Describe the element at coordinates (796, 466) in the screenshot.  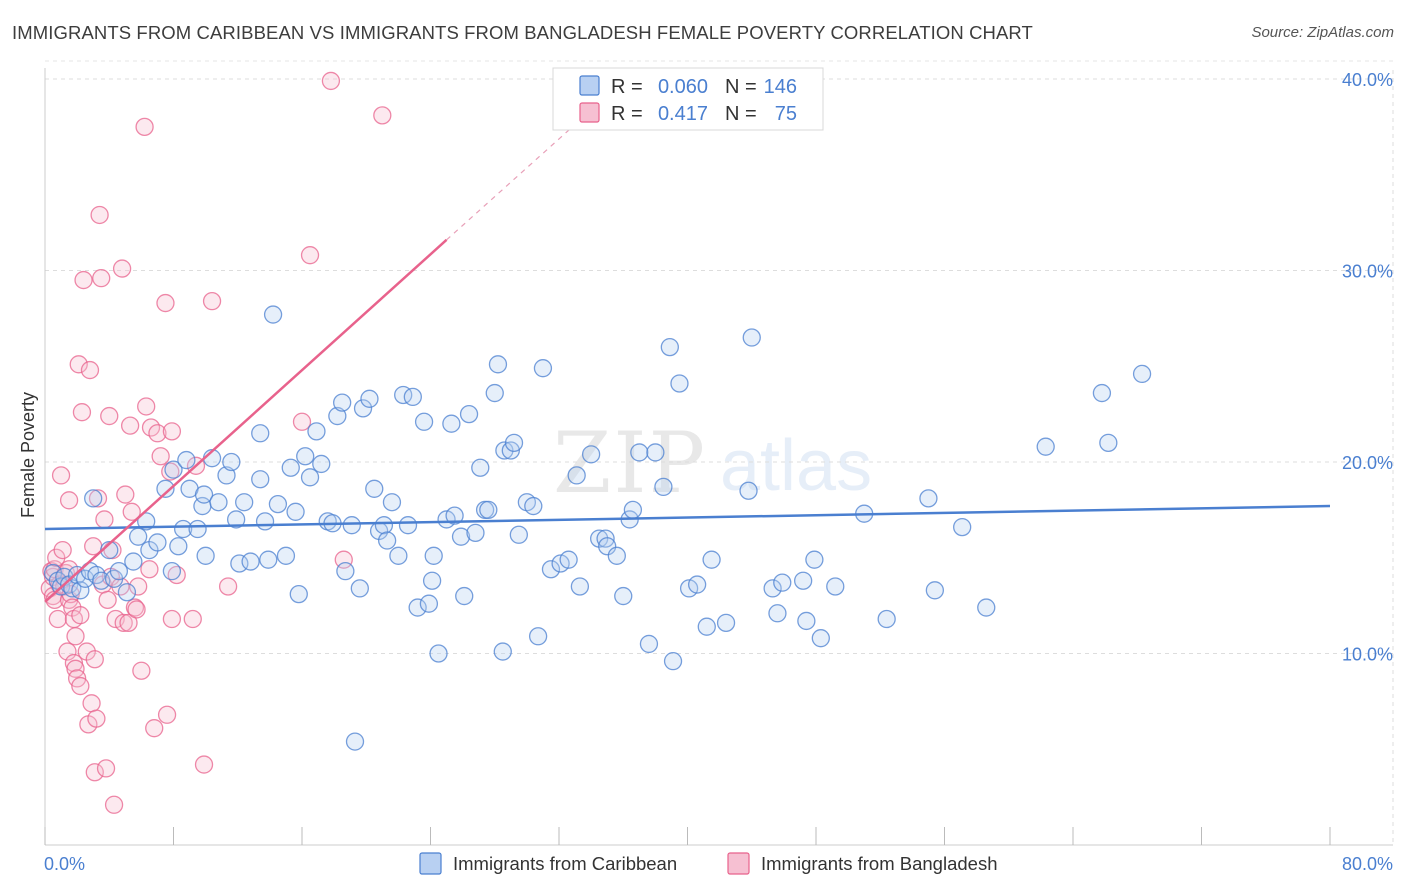
I see `watermark-atlas: atlas` at that location.